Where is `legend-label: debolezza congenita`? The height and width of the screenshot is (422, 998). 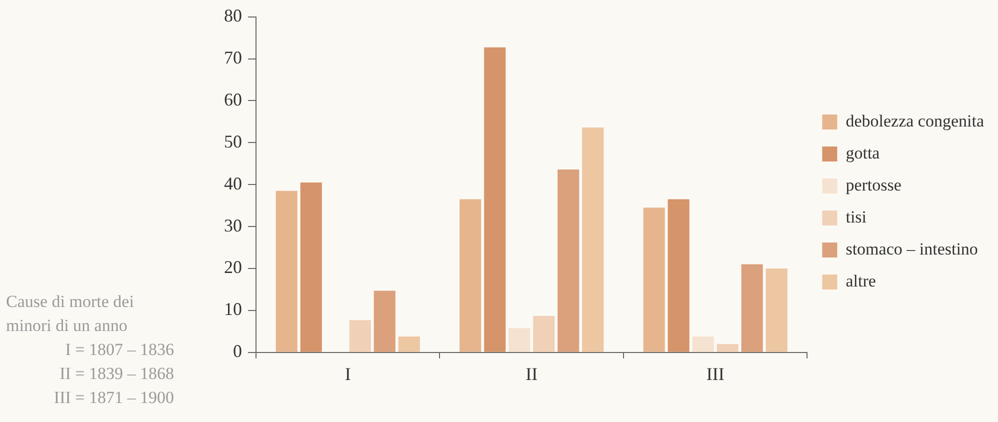 legend-label: debolezza congenita is located at coordinates (915, 120).